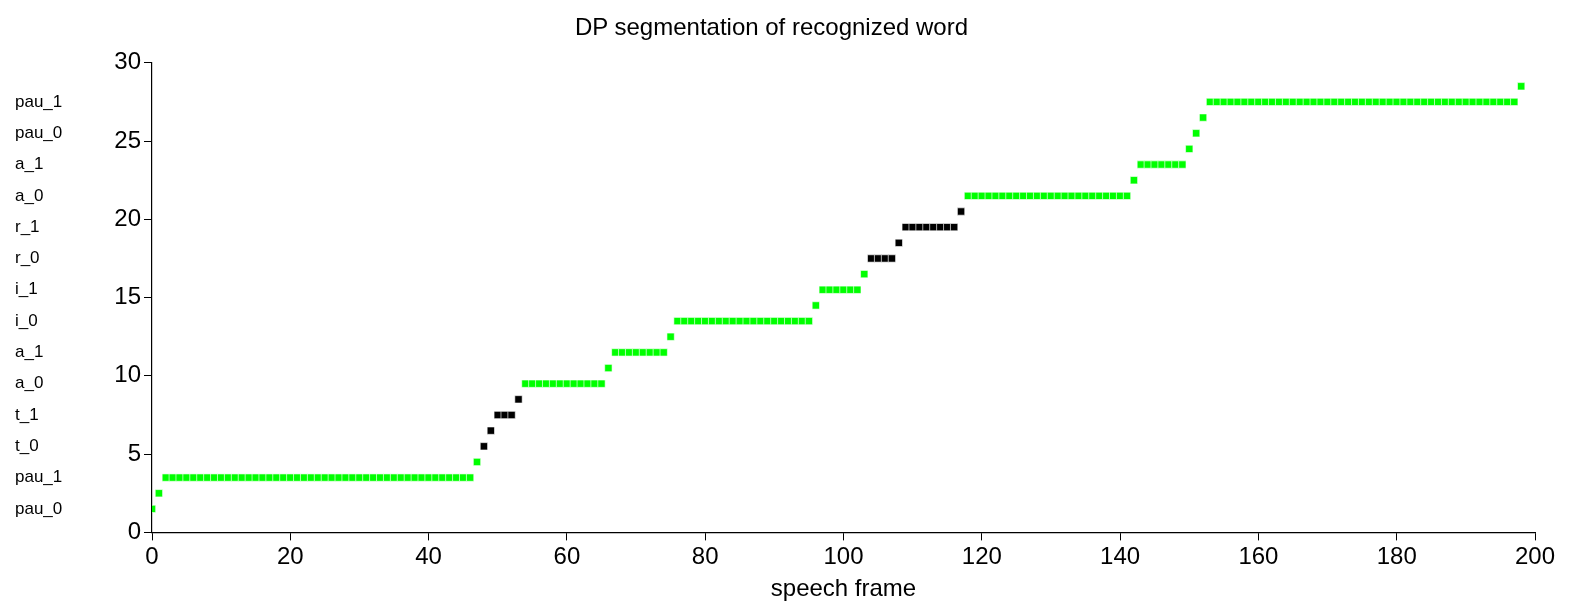 The width and height of the screenshot is (1574, 612). What do you see at coordinates (771, 27) in the screenshot?
I see `chart-title: DP segmentation of recognized word` at bounding box center [771, 27].